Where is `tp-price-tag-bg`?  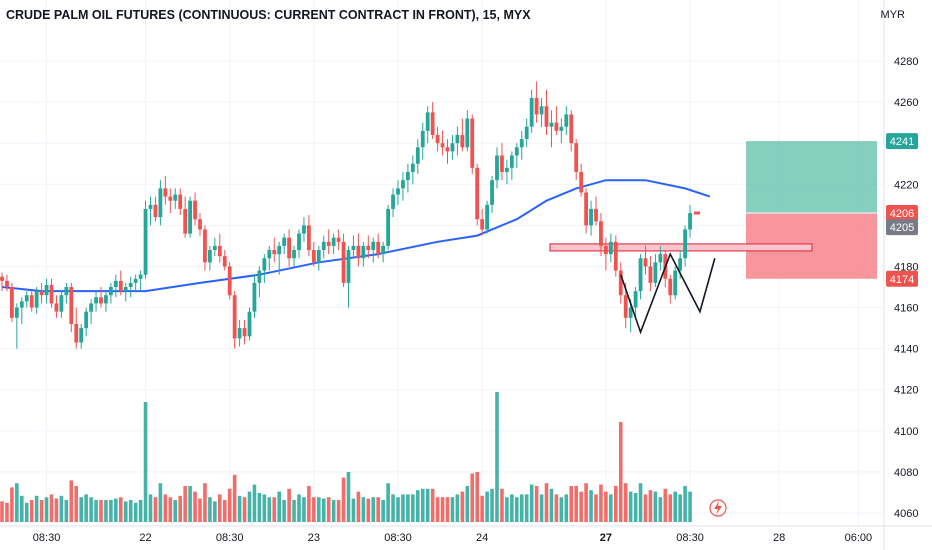 tp-price-tag-bg is located at coordinates (902, 141).